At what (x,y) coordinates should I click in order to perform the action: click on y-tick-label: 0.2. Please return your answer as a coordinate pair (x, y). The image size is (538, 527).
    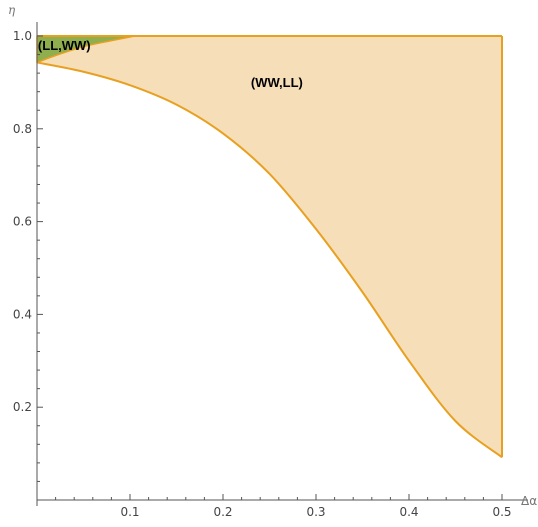
    Looking at the image, I should click on (22, 407).